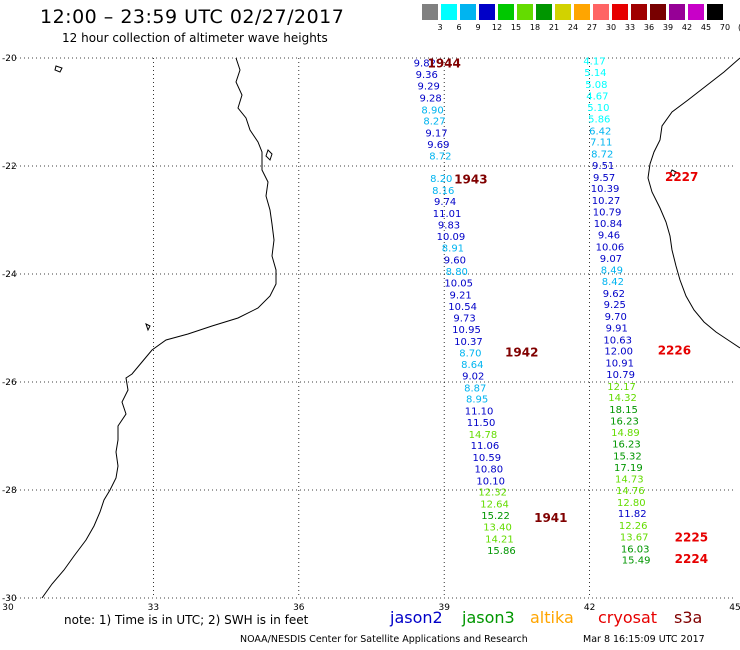  Describe the element at coordinates (9, 599) in the screenshot. I see `lat-tick-label: -30` at that location.